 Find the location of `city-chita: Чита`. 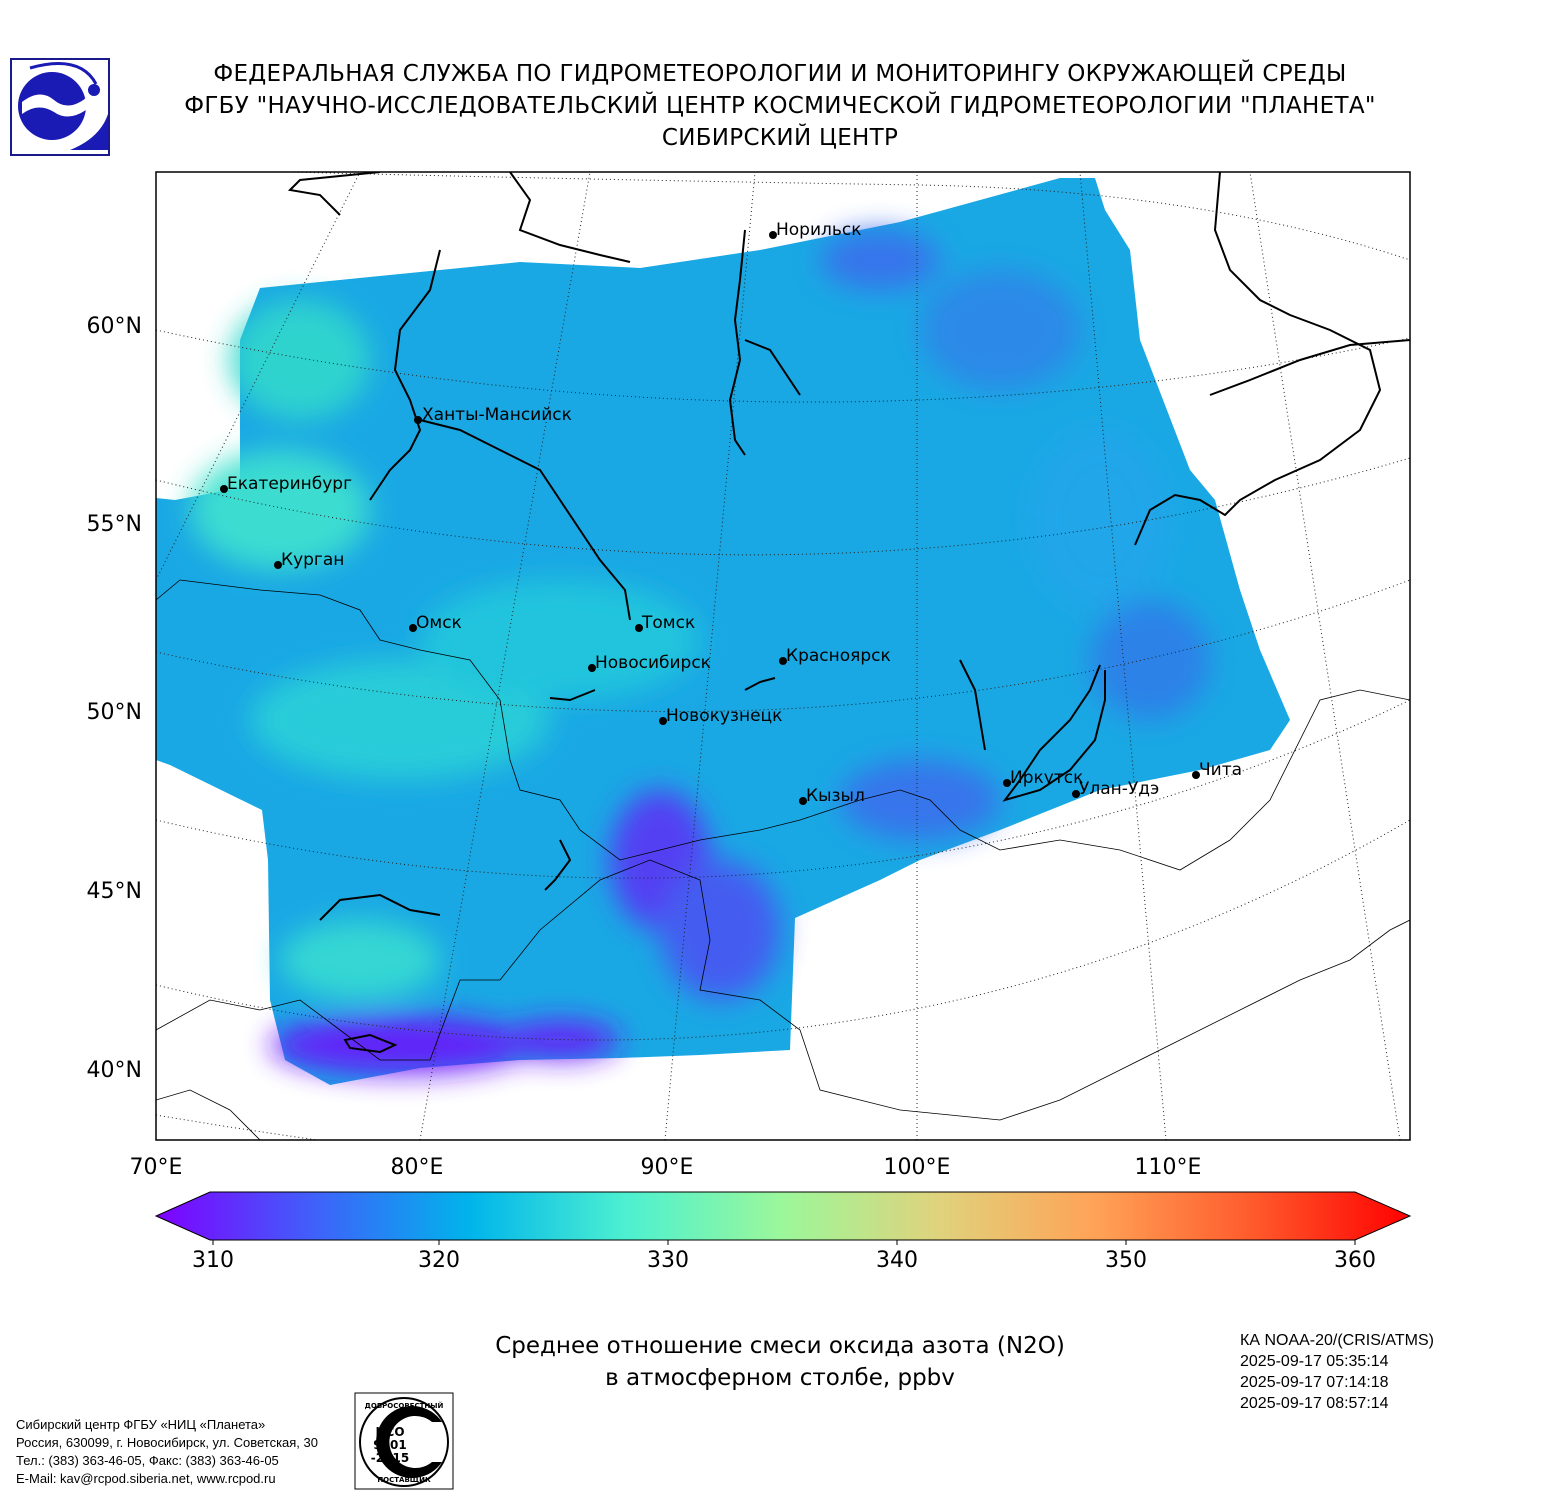

city-chita: Чита is located at coordinates (1217, 770).